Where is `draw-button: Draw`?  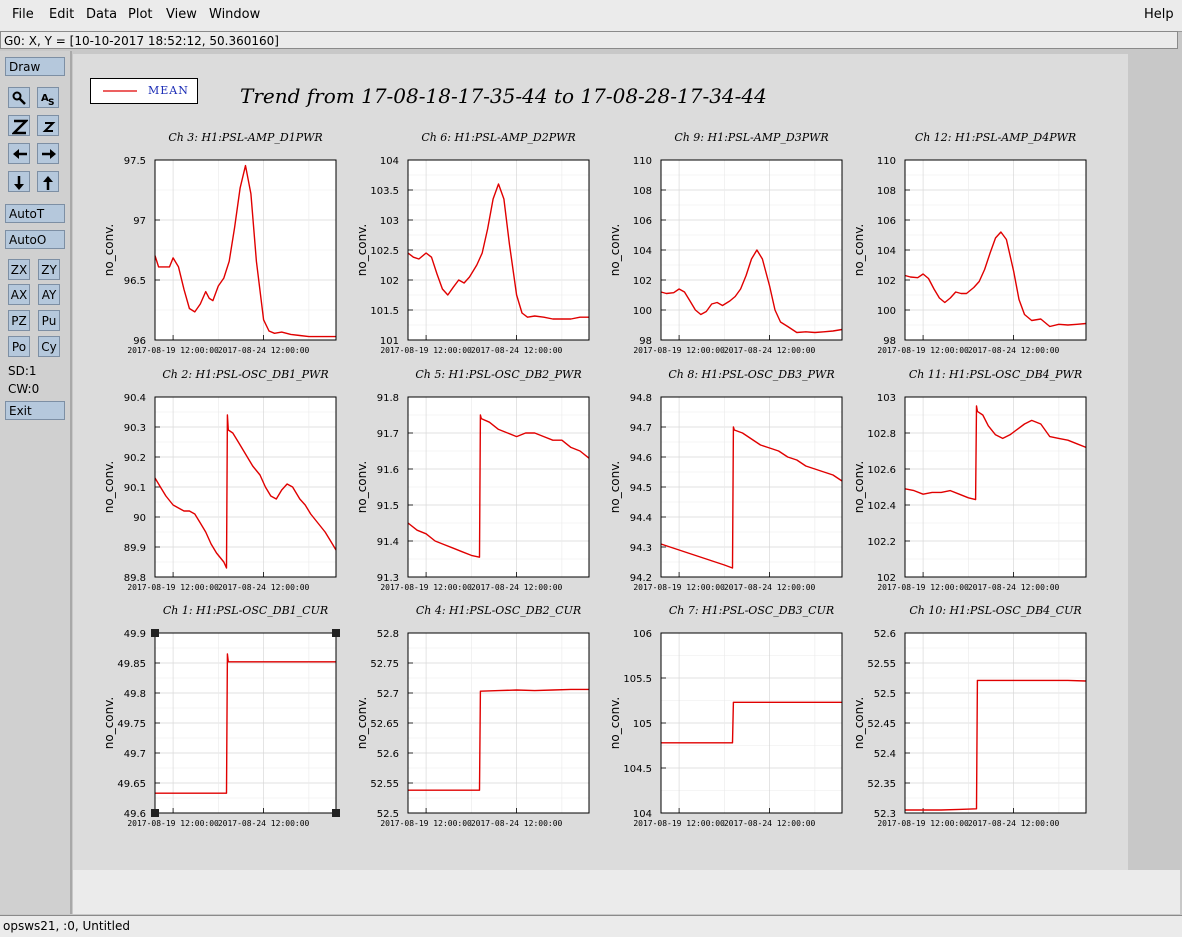 draw-button: Draw is located at coordinates (35, 66).